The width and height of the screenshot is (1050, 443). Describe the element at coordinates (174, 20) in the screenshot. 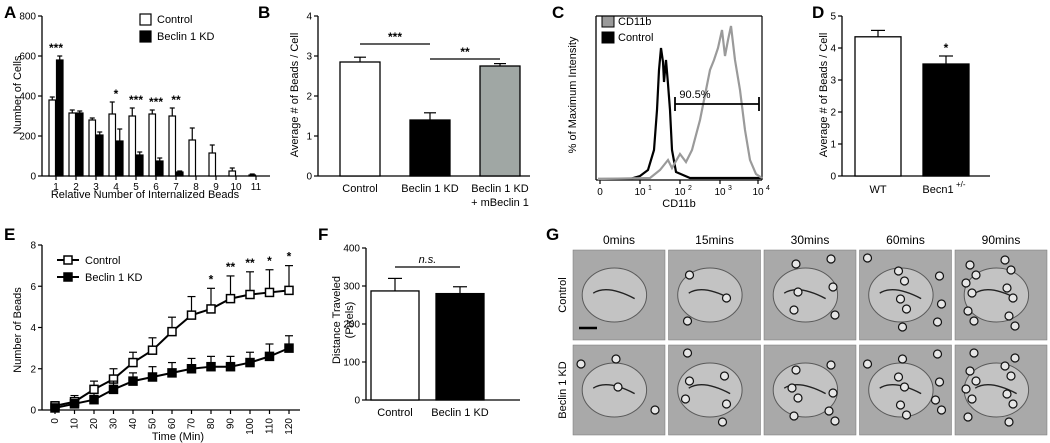

I see `panel-a-legend-control: Control` at that location.